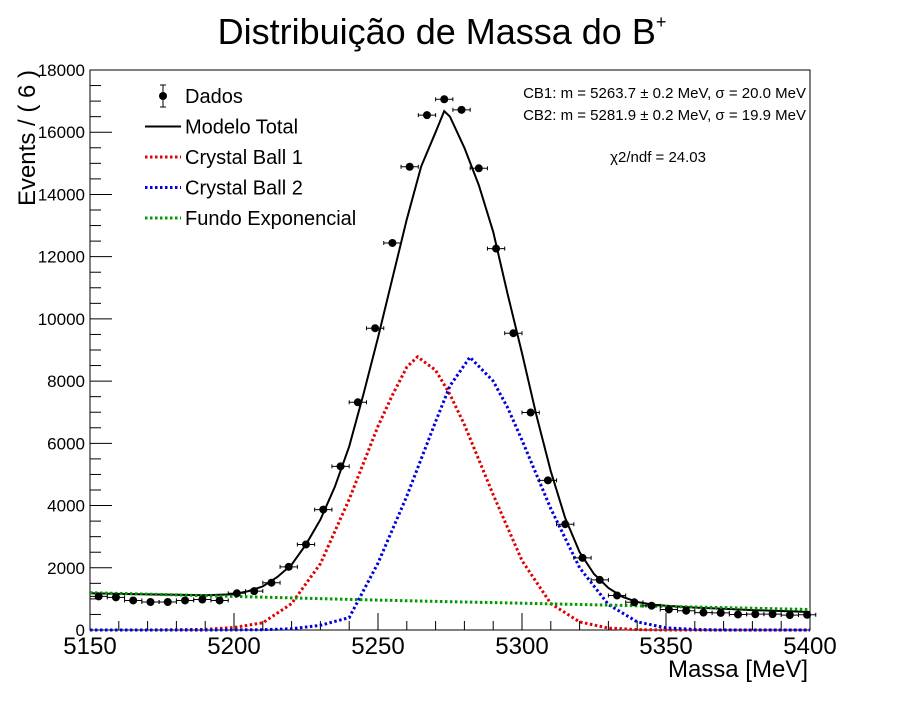  I want to click on y-tick-label: 2000, so click(66, 568).